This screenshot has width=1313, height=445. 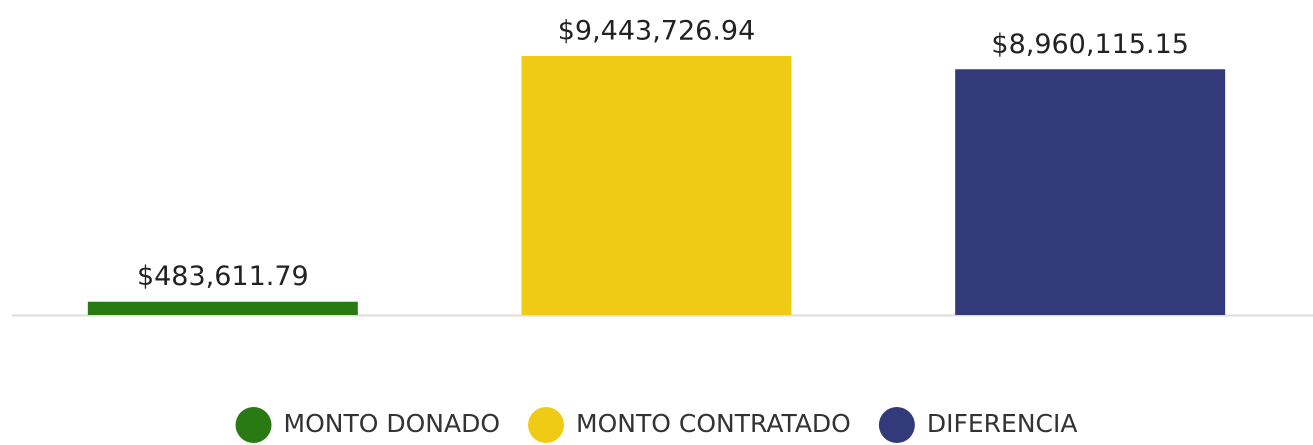 What do you see at coordinates (1002, 423) in the screenshot?
I see `legend-label: DIFERENCIA` at bounding box center [1002, 423].